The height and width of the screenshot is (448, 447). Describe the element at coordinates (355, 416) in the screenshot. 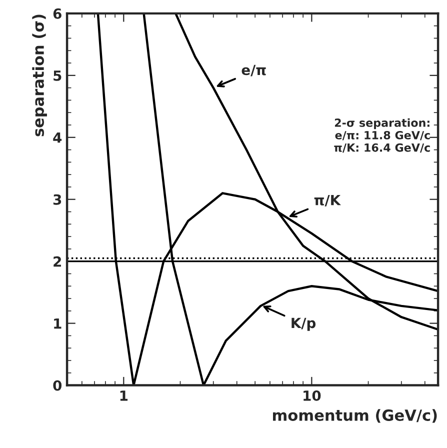

I see `x-axis-title: momentum (GeV/c)` at that location.